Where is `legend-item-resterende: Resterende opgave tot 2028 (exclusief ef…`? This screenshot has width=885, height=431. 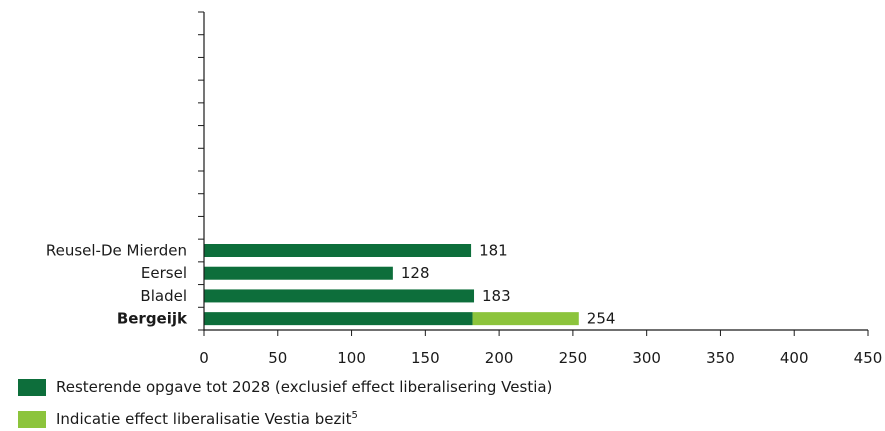
legend-item-resterende: Resterende opgave tot 2028 (exclusief ef… is located at coordinates (285, 387).